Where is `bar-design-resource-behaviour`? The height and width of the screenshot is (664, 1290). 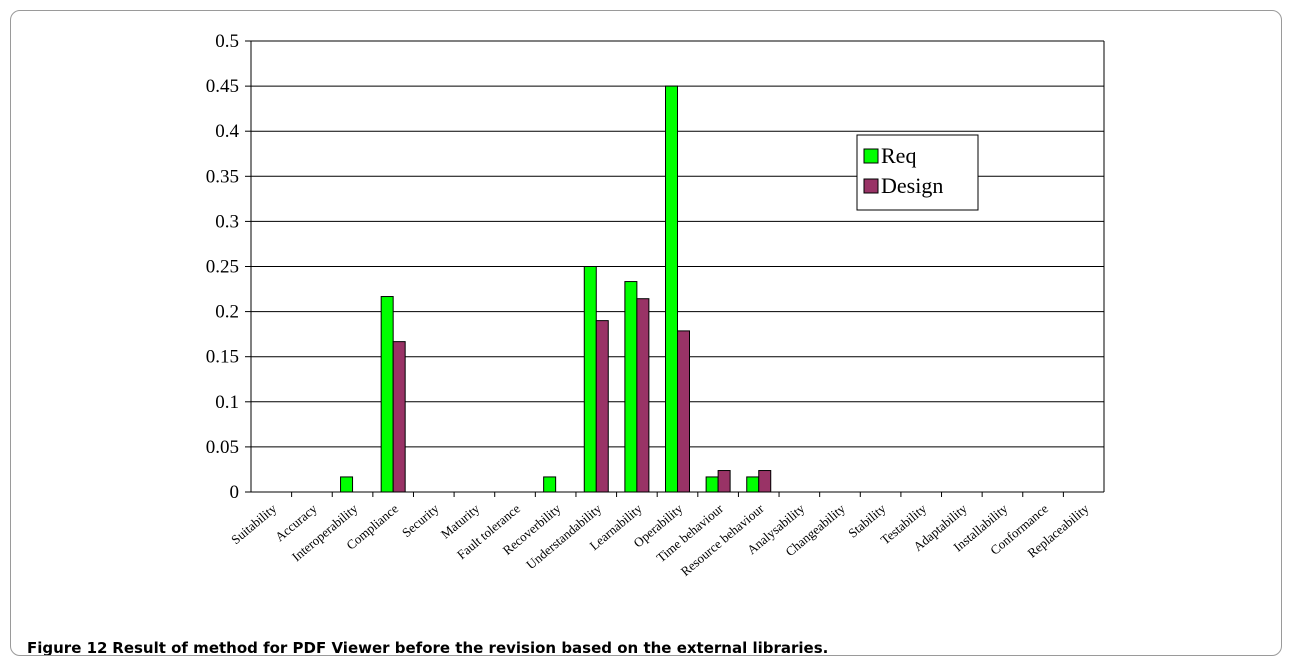 bar-design-resource-behaviour is located at coordinates (765, 481).